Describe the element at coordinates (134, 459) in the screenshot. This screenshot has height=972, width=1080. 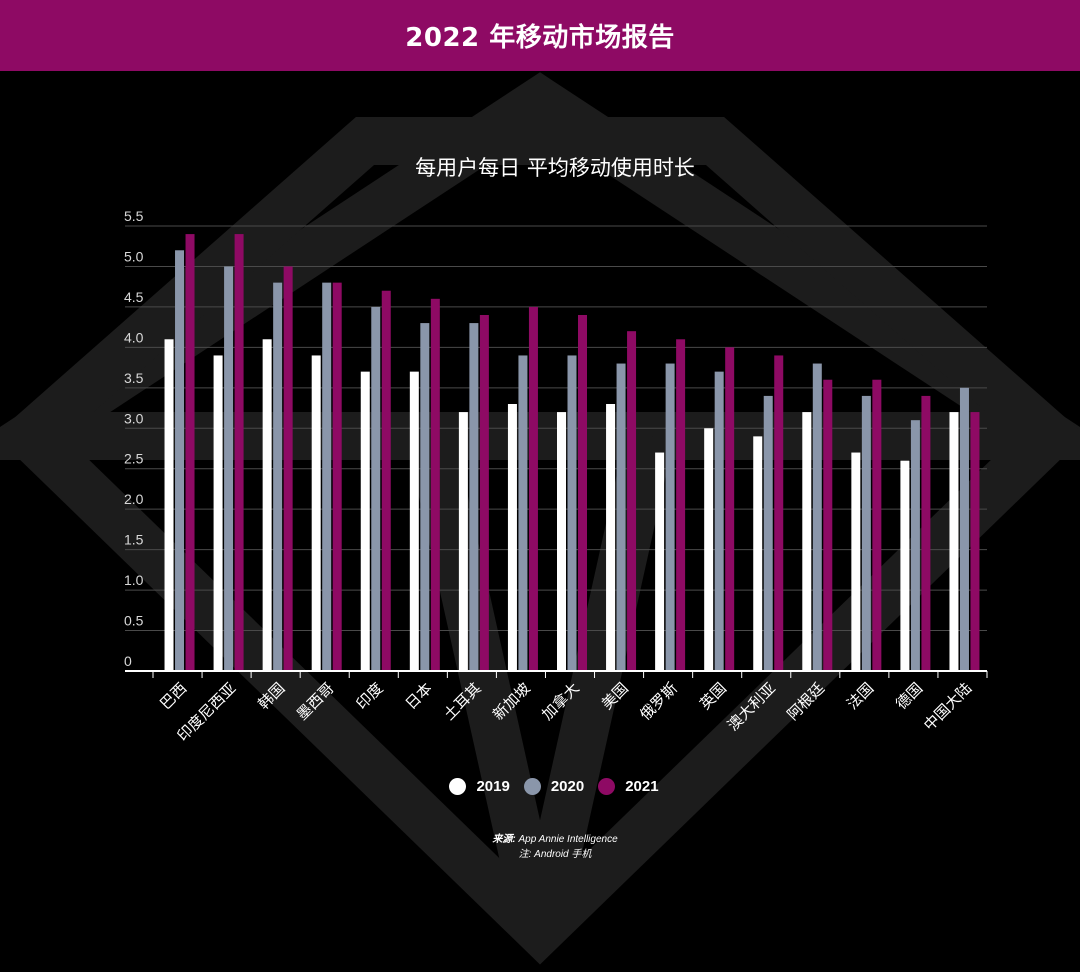
I see `y-tick-label: 2.5` at that location.